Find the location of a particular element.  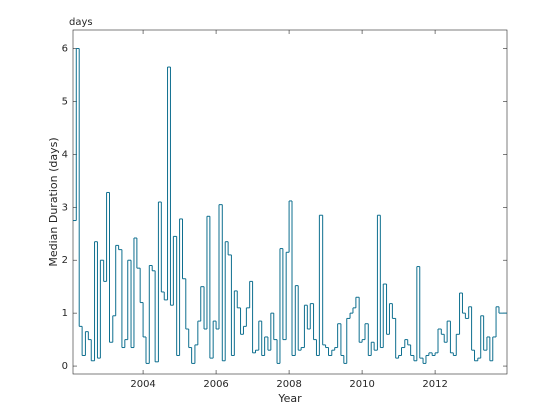

x-tick-label: 2004 is located at coordinates (142, 384).